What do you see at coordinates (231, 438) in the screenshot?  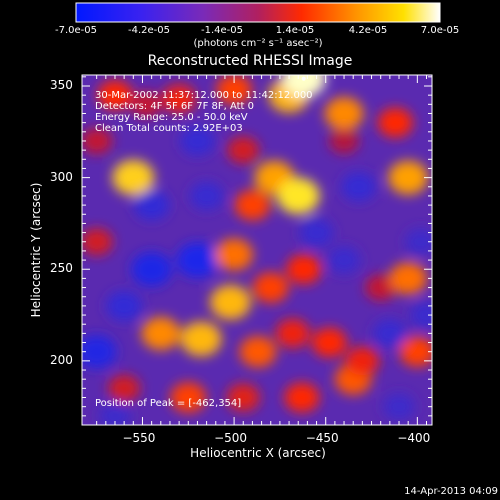 I see `x-tick-label: −500` at bounding box center [231, 438].